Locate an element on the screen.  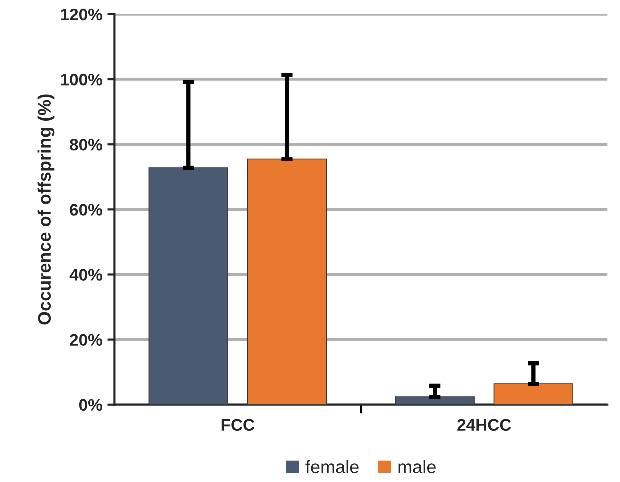
y-tick-label: 20% is located at coordinates (86, 340).